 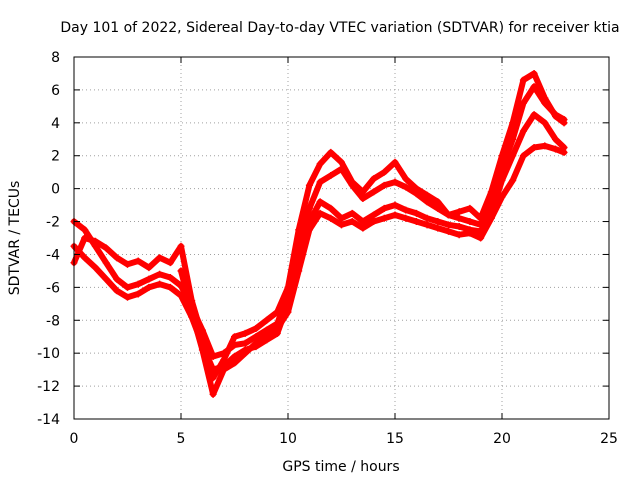 What do you see at coordinates (48, 354) in the screenshot?
I see `y-tick-label: -10` at bounding box center [48, 354].